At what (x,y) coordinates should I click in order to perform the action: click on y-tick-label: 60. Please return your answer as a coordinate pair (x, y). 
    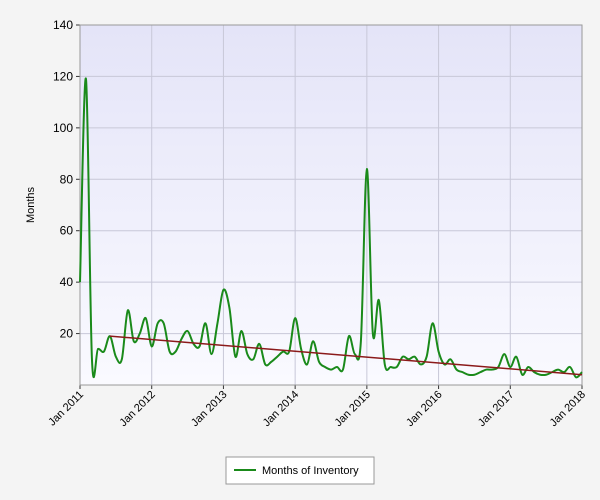
    Looking at the image, I should click on (67, 231).